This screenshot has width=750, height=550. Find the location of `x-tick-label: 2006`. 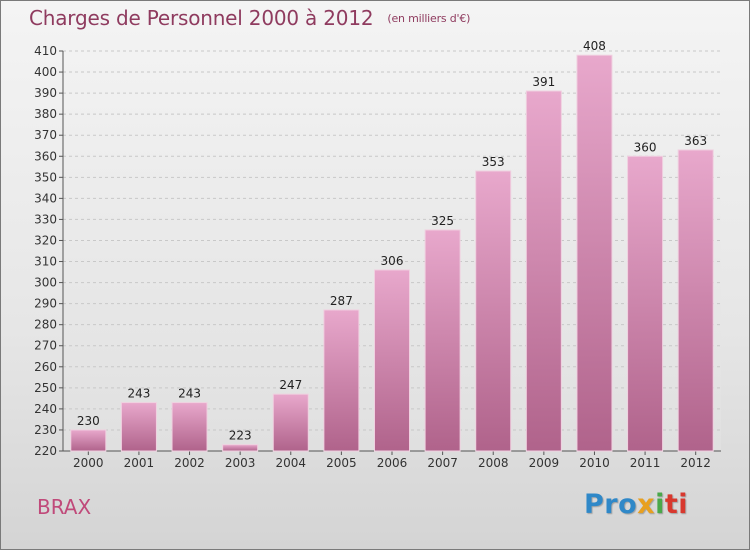

x-tick-label: 2006 is located at coordinates (392, 463).